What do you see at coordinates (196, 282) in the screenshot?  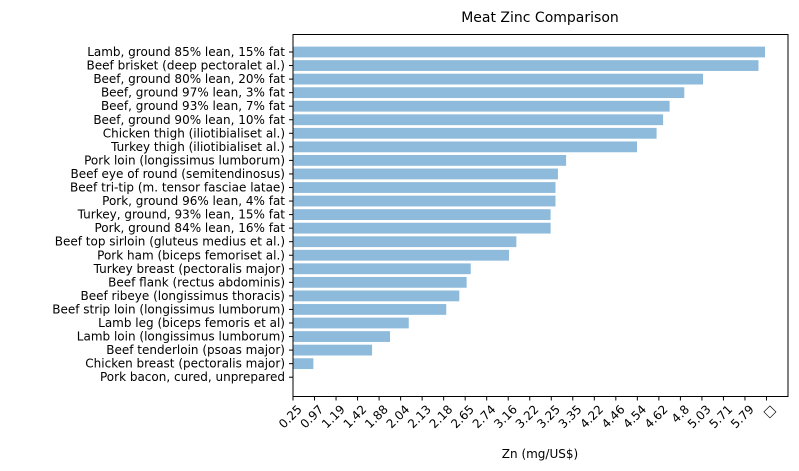 I see `category-label: Beef flank (rectus abdominis)` at bounding box center [196, 282].